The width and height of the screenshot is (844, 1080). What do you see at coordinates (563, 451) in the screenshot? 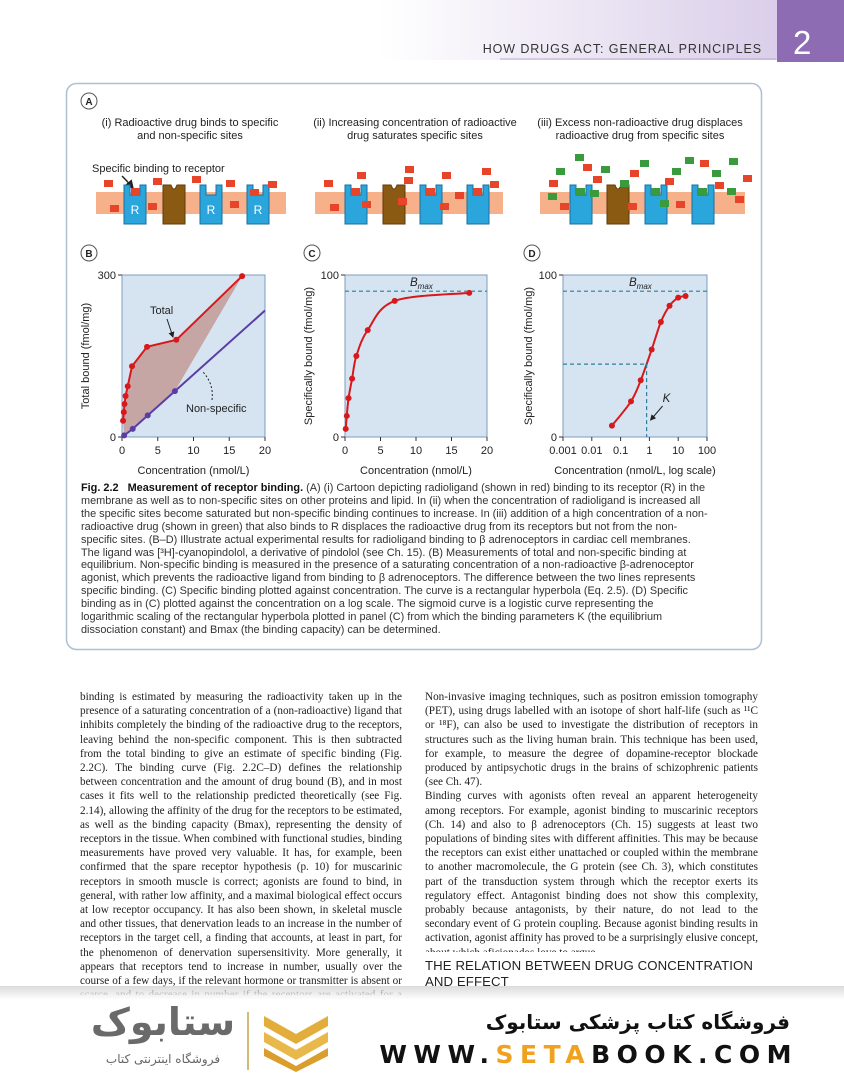
I see `x-tick-label: 0.001` at bounding box center [563, 451].